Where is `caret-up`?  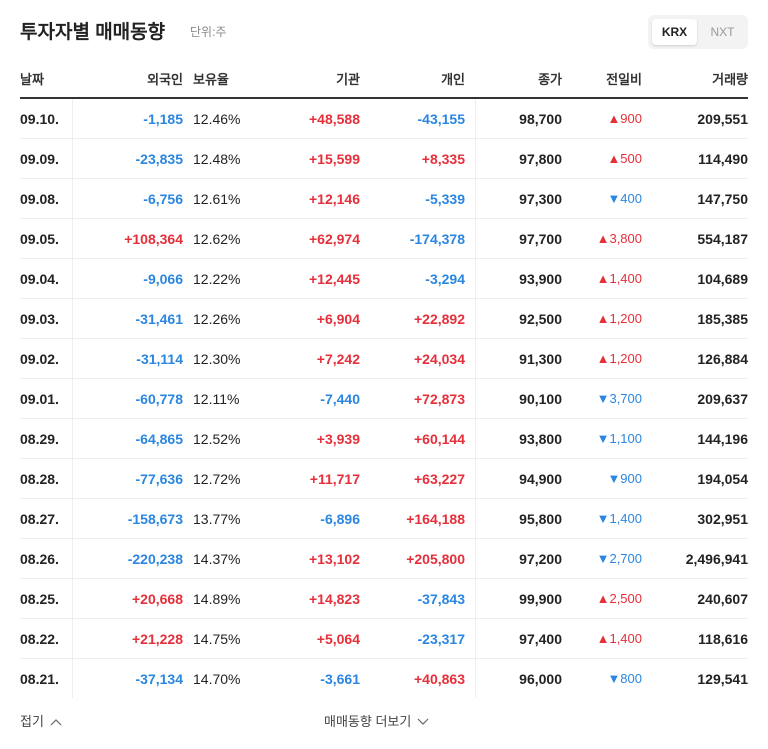 caret-up is located at coordinates (55, 722).